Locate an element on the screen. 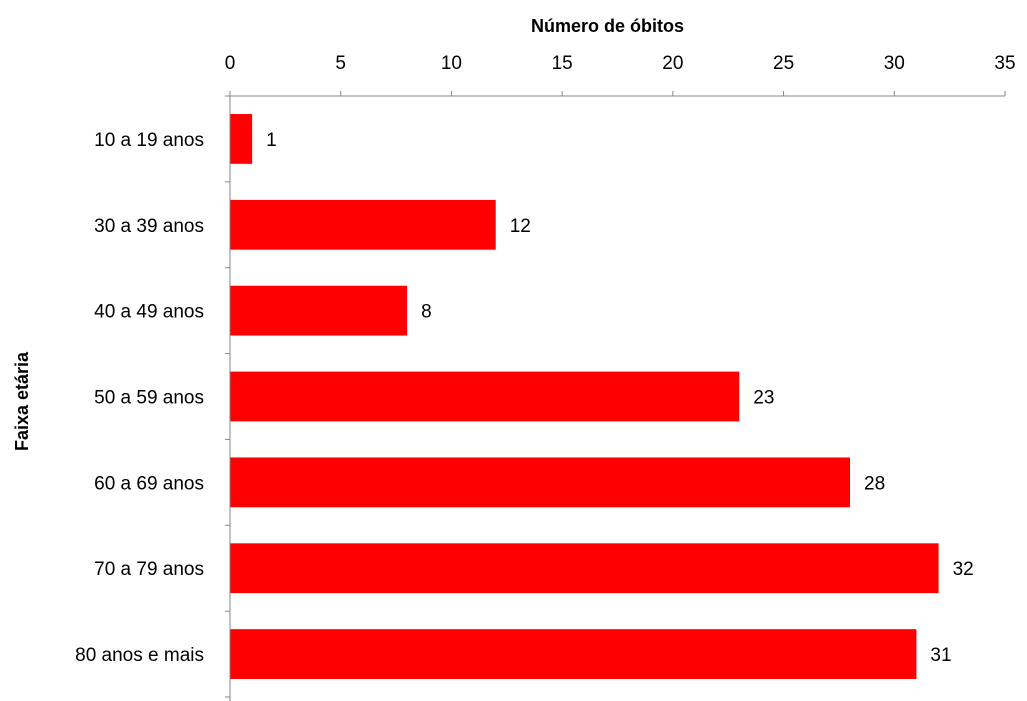  y-axis-ticks is located at coordinates (227, 396).